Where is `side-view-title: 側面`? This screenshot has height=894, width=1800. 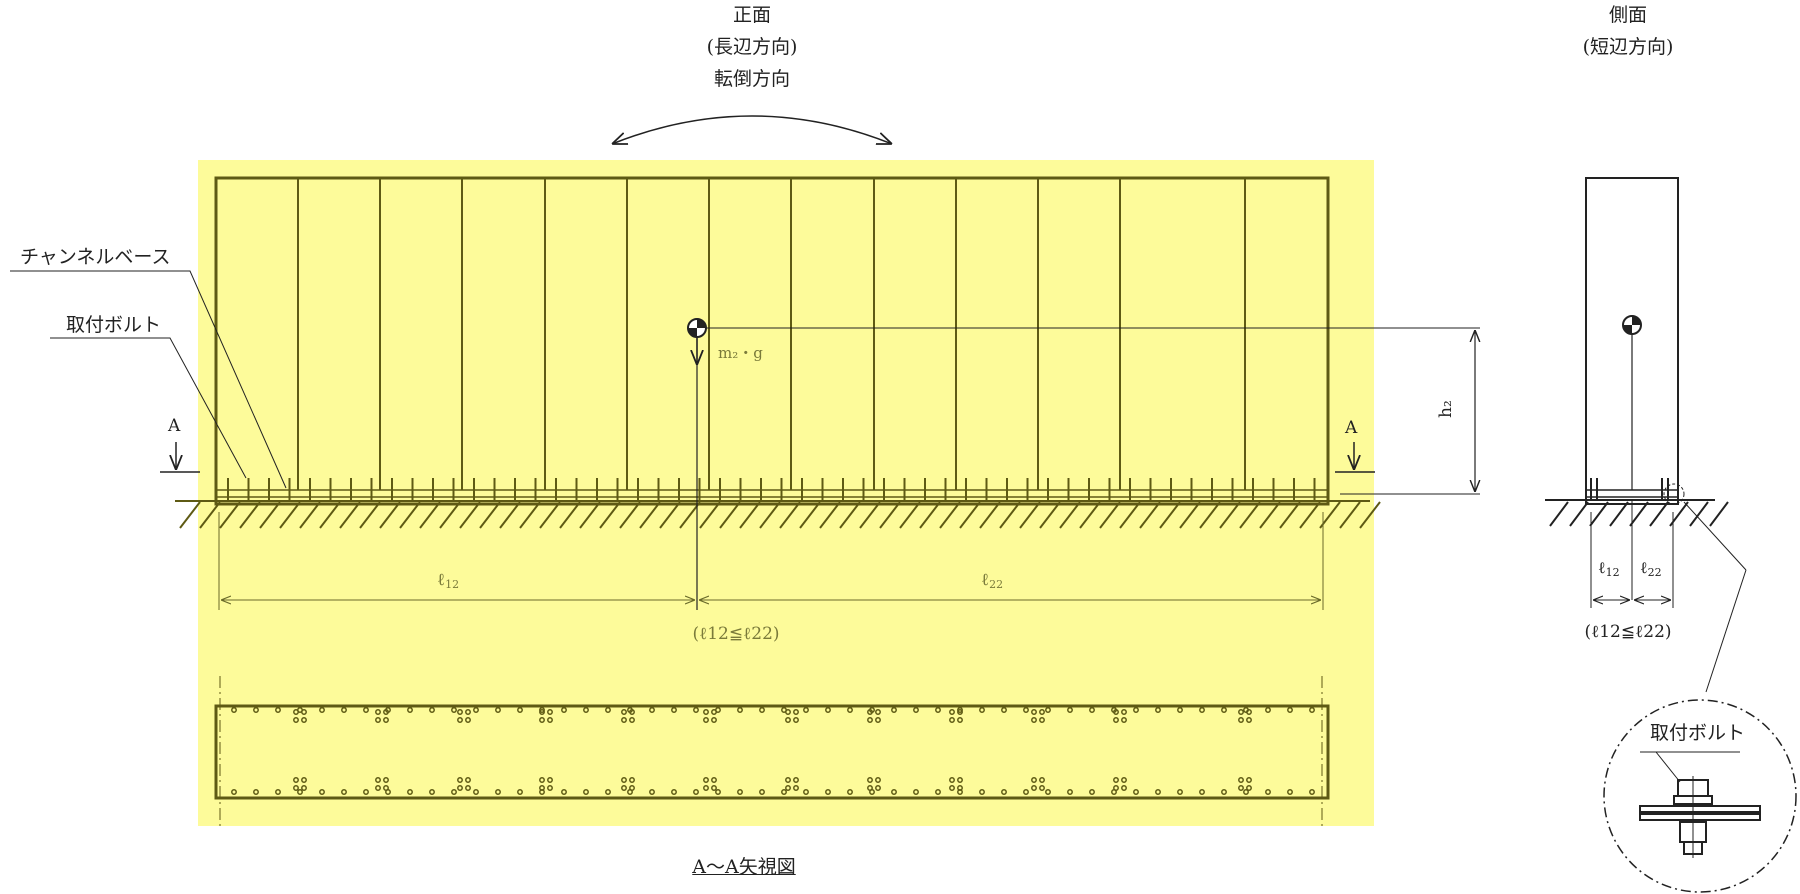
side-view-title: 側面 is located at coordinates (1628, 15).